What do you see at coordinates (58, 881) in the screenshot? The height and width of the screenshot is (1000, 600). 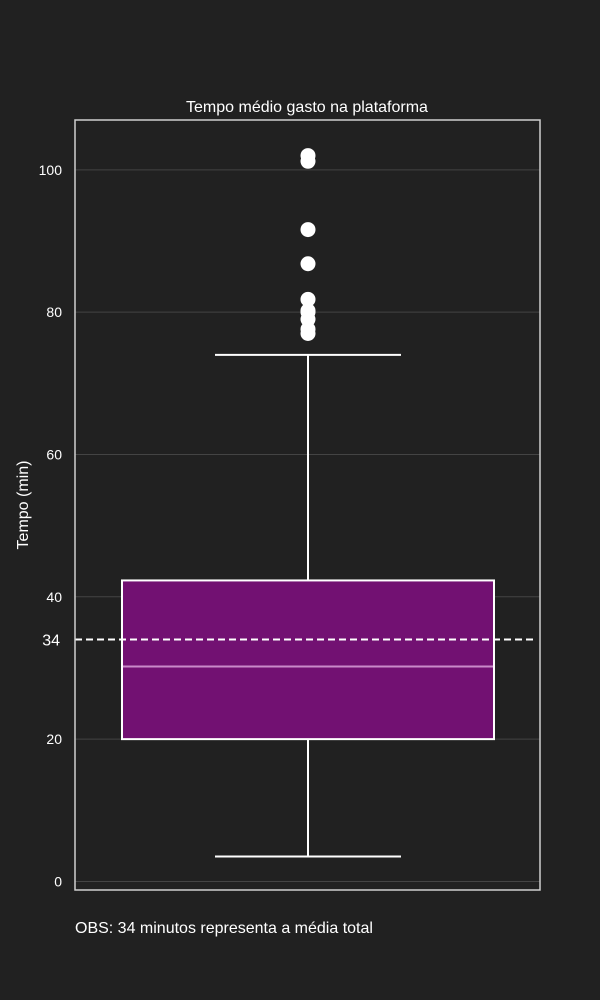 I see `y-tick-label: 0` at bounding box center [58, 881].